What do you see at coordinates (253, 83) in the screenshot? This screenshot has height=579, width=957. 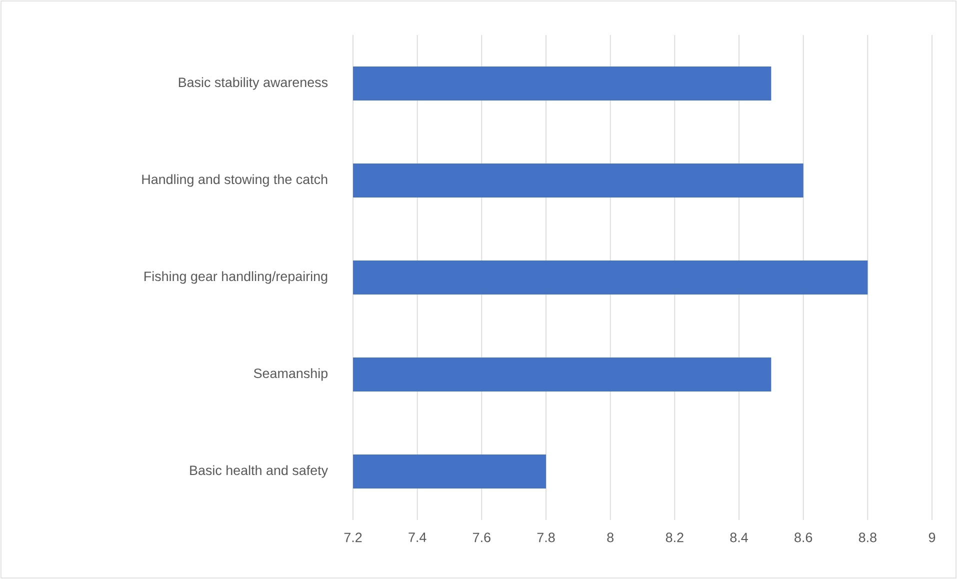 I see `y-tick-label: Basic stability awareness` at bounding box center [253, 83].